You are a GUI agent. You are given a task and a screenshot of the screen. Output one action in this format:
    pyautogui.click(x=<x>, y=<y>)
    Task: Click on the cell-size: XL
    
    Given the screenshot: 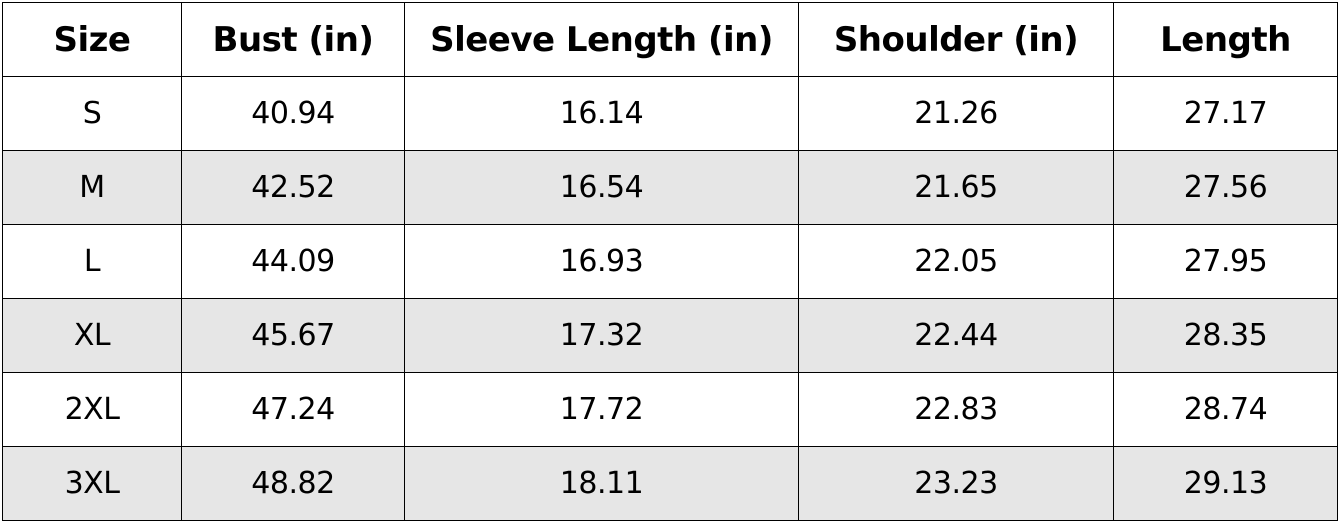 What is the action you would take?
    pyautogui.click(x=92, y=335)
    